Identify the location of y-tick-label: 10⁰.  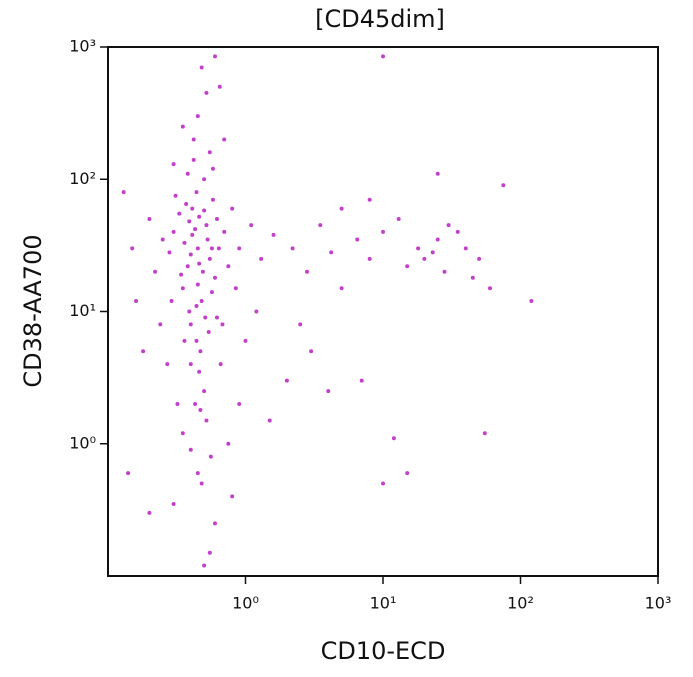
(82, 442).